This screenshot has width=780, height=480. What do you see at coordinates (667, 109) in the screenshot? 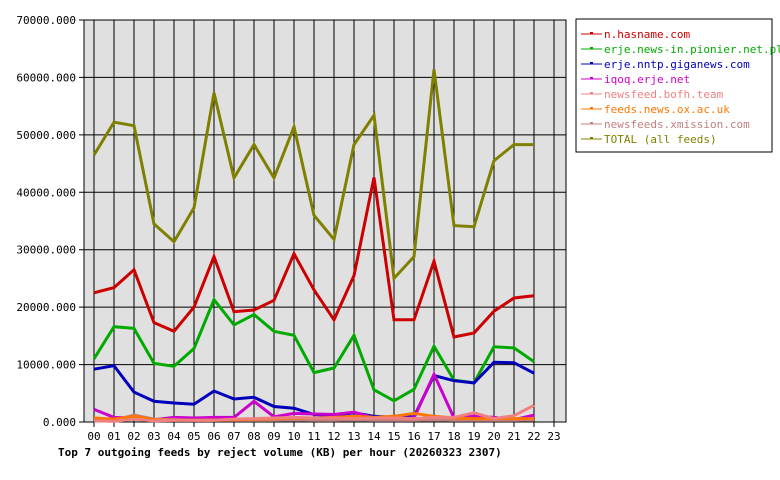
I see `legend-entry: feeds.news.ox.ac.uk` at bounding box center [667, 109].